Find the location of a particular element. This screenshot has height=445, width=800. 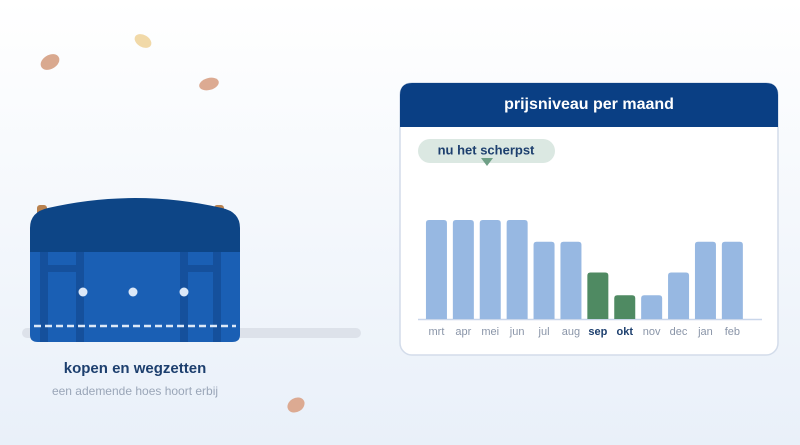

x-tick-label: dec is located at coordinates (679, 332).